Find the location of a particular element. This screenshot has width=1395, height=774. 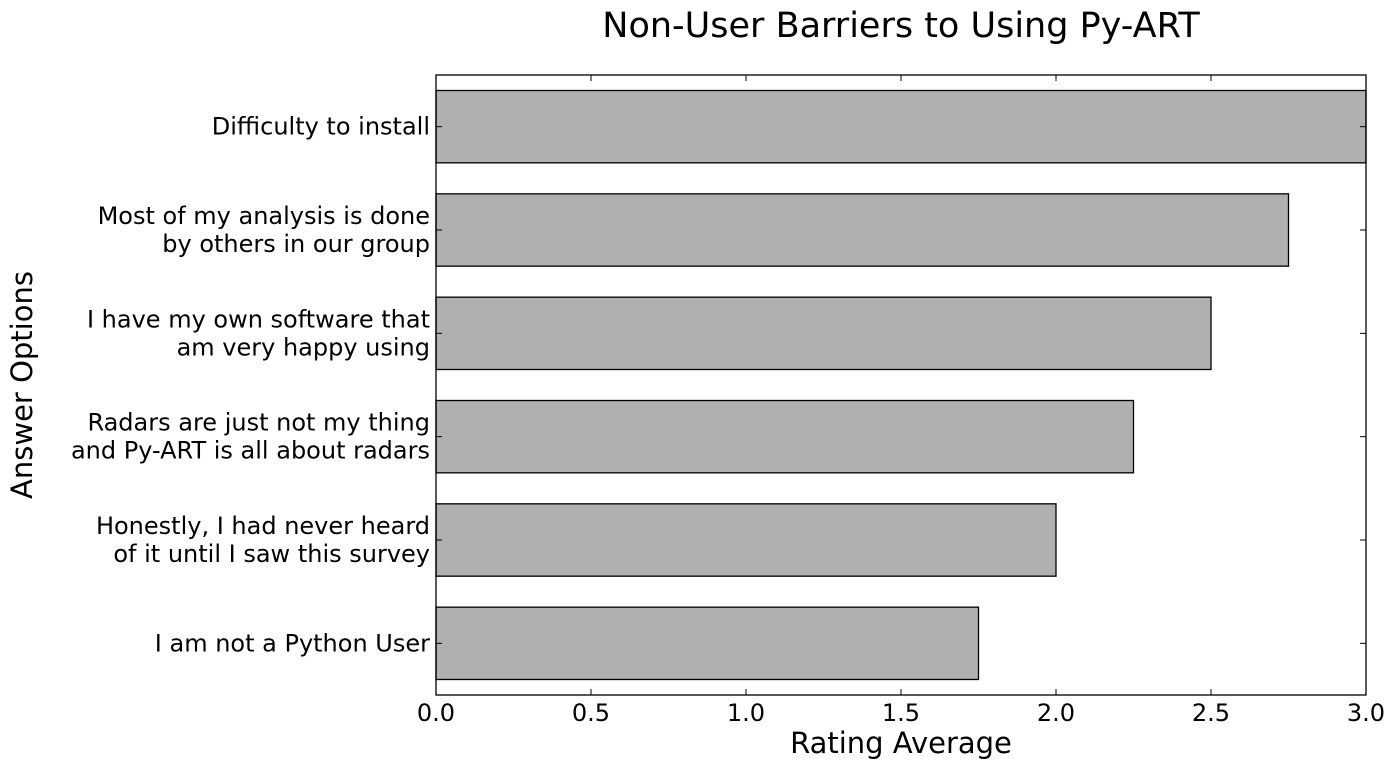

category-label: by others in our group is located at coordinates (296, 244).